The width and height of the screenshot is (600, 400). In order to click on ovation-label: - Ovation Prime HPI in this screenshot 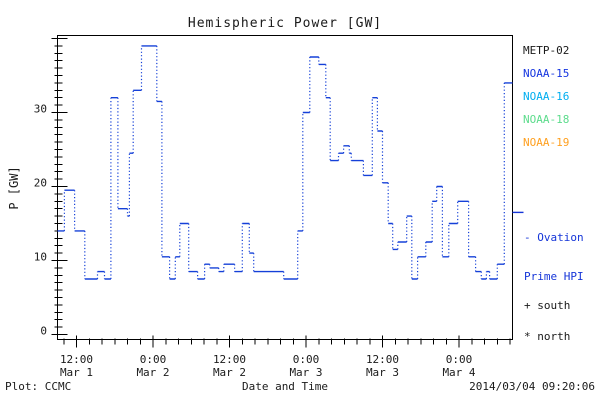, I will do `click(554, 257)`.